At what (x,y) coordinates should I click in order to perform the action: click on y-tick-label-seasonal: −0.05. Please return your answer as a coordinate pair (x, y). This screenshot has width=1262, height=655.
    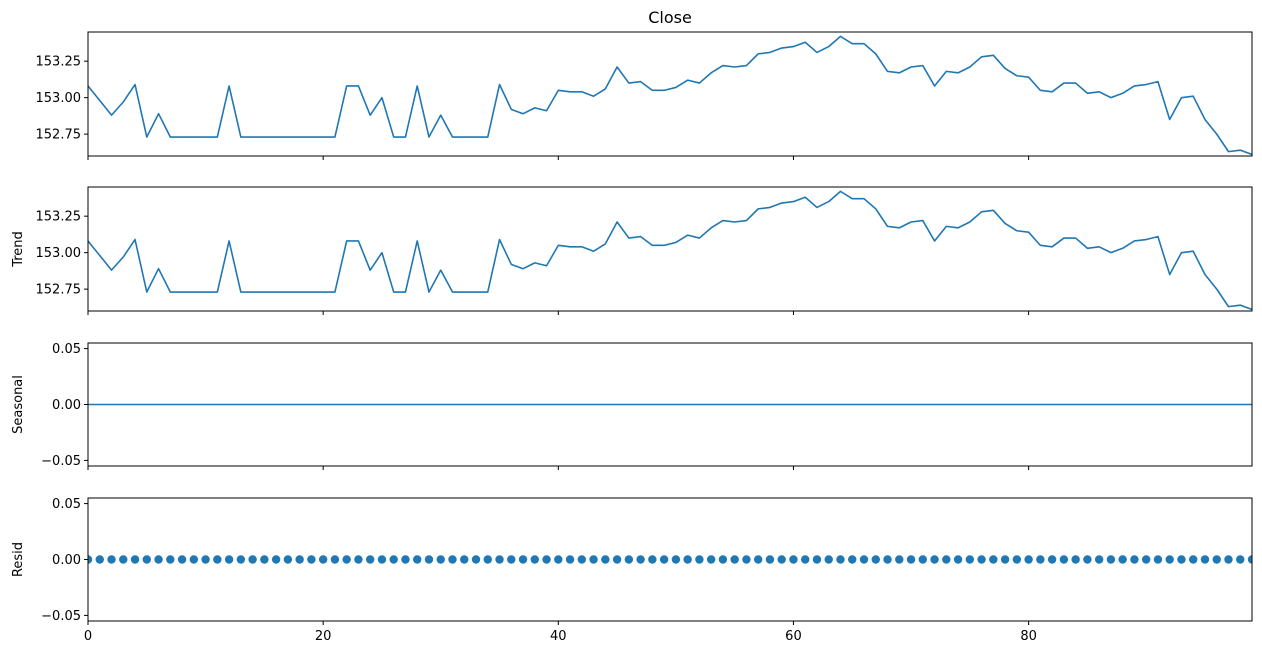
    Looking at the image, I should click on (61, 461).